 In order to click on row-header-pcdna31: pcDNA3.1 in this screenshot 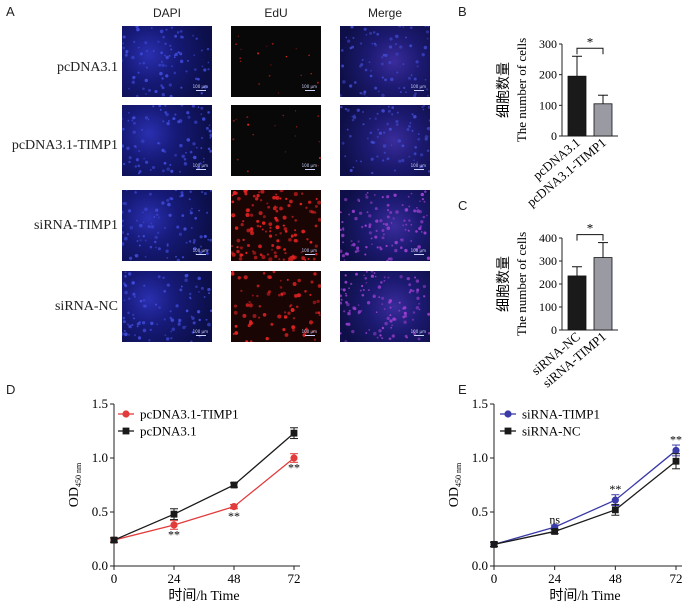, I will do `click(87, 67)`.